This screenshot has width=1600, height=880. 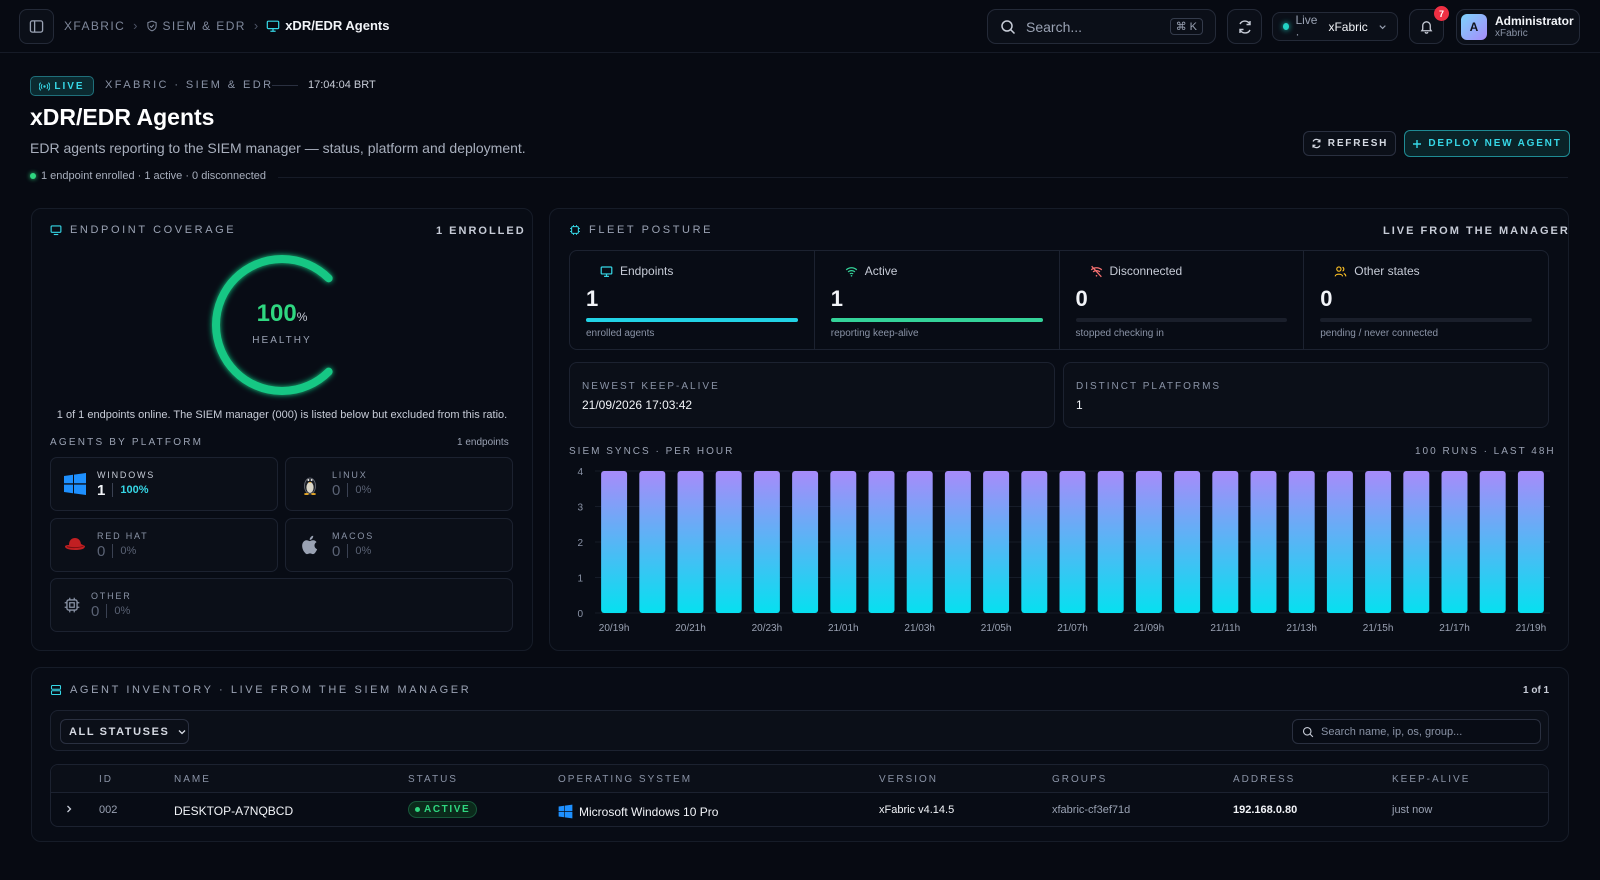 I want to click on expand-row-button, so click(x=69, y=809).